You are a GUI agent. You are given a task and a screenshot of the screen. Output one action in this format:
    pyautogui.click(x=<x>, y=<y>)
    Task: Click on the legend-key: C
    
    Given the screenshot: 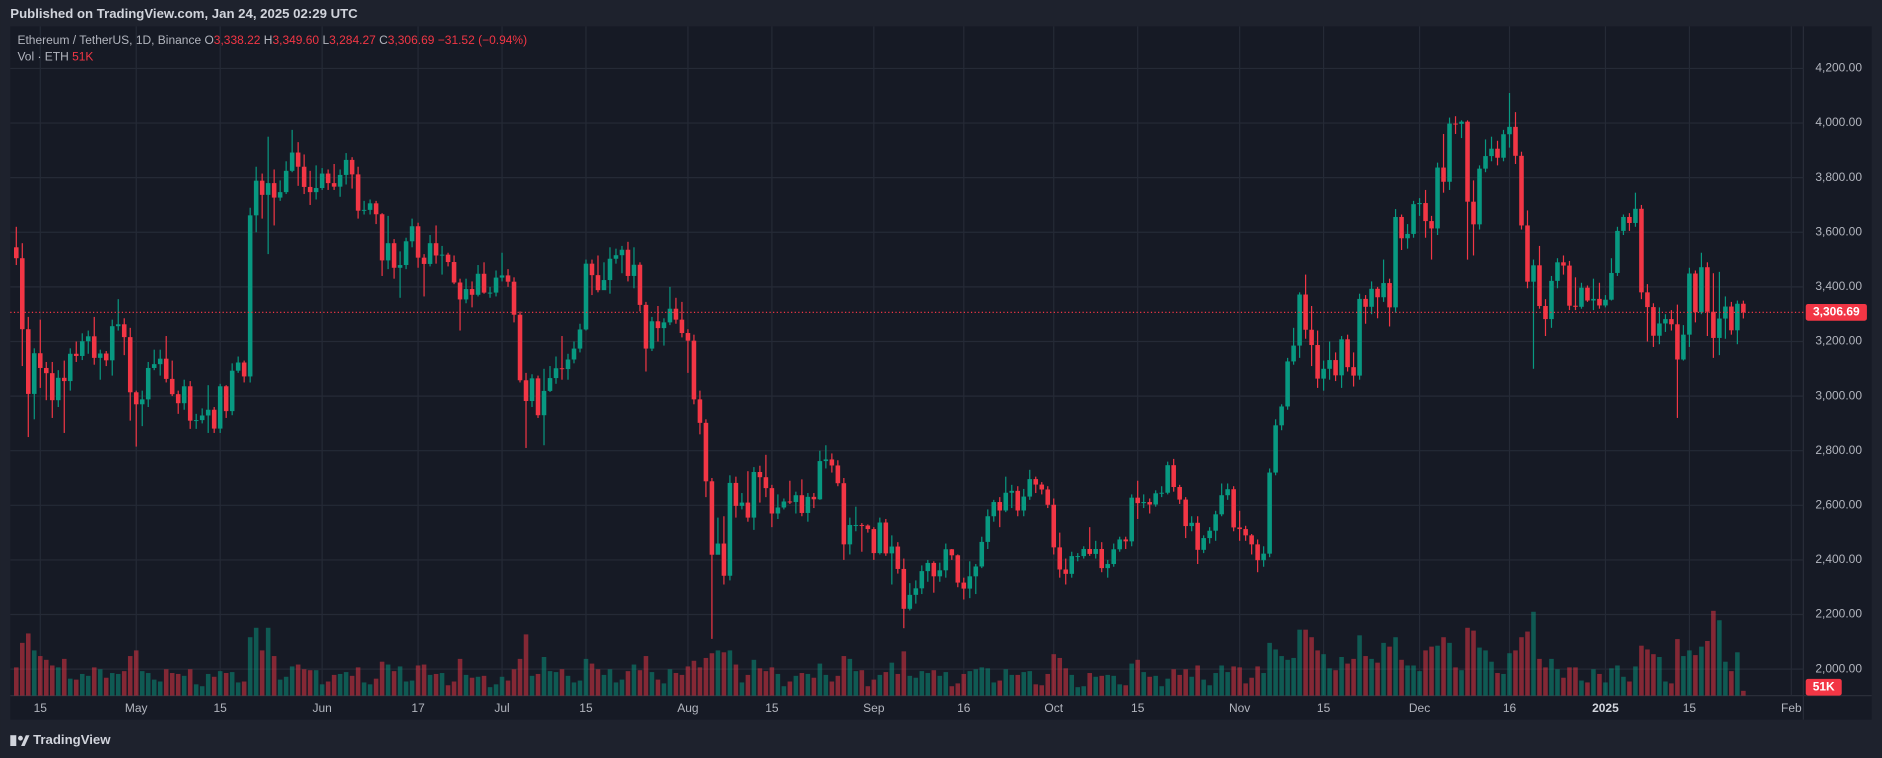 What is the action you would take?
    pyautogui.click(x=383, y=40)
    